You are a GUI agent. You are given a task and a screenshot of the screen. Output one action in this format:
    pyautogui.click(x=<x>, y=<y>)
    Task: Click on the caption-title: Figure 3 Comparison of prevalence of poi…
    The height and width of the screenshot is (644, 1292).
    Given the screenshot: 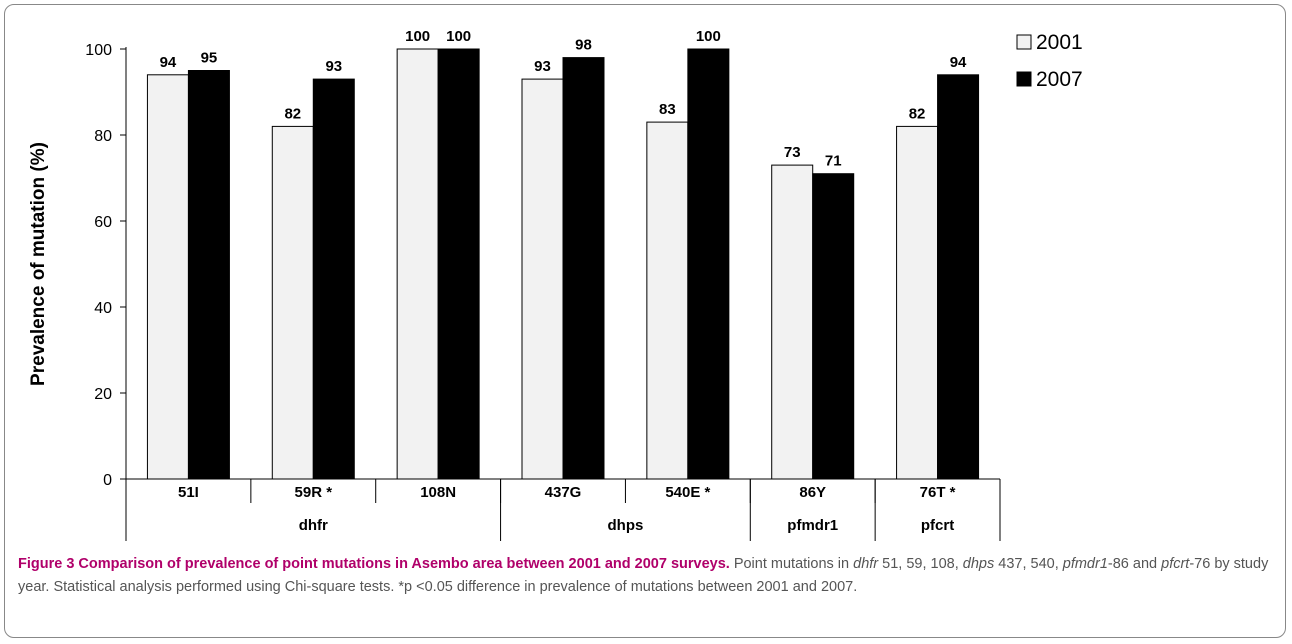 What is the action you would take?
    pyautogui.click(x=374, y=564)
    